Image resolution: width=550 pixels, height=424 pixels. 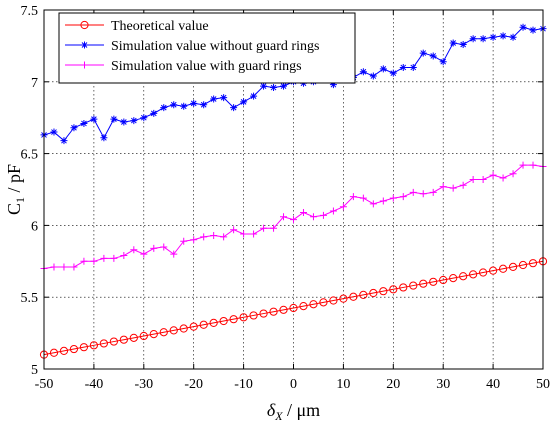 I want to click on x-tick-label: 30, so click(x=443, y=384).